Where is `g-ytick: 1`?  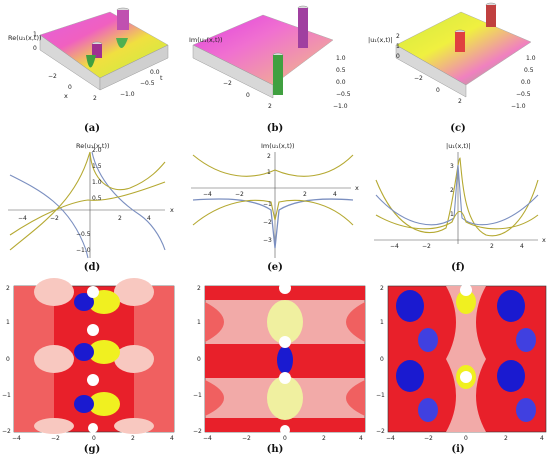
g-ytick: 1 is located at coordinates (8, 322).